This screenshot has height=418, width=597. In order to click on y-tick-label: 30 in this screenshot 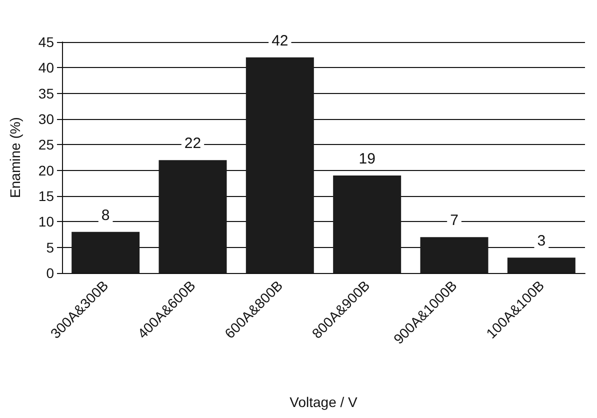, I will do `click(46, 119)`.